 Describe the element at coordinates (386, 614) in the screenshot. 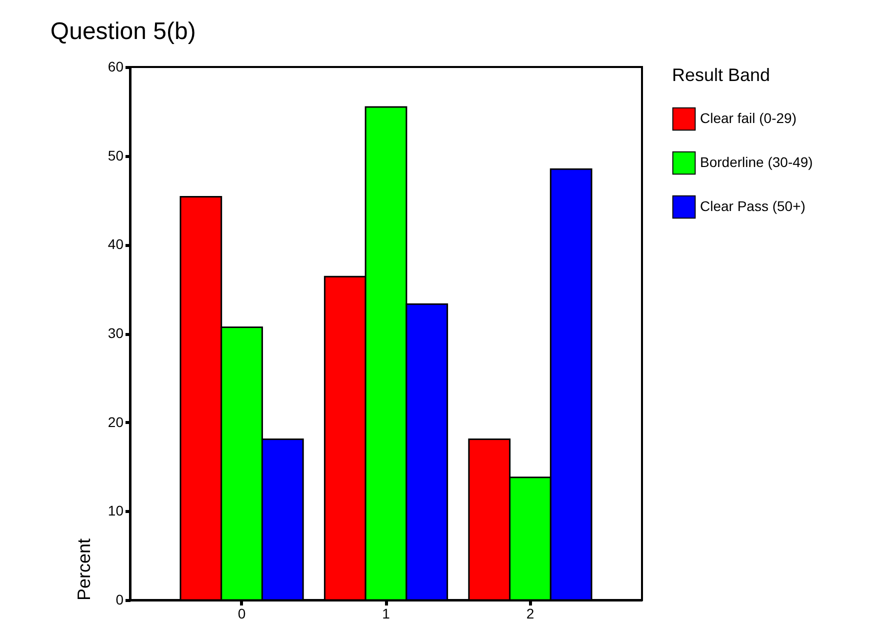

I see `x-tick-label: 1` at that location.